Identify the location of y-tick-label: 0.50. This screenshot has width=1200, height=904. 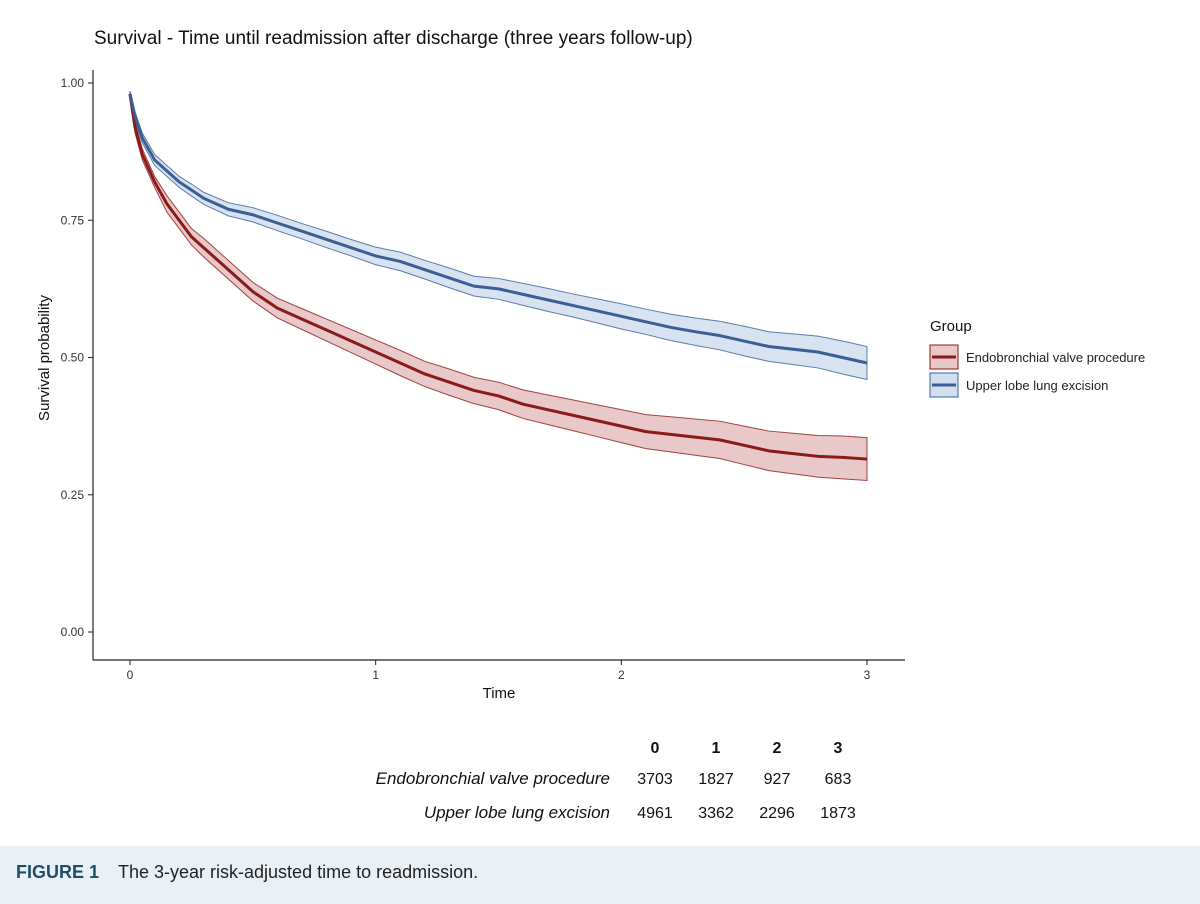
(73, 358).